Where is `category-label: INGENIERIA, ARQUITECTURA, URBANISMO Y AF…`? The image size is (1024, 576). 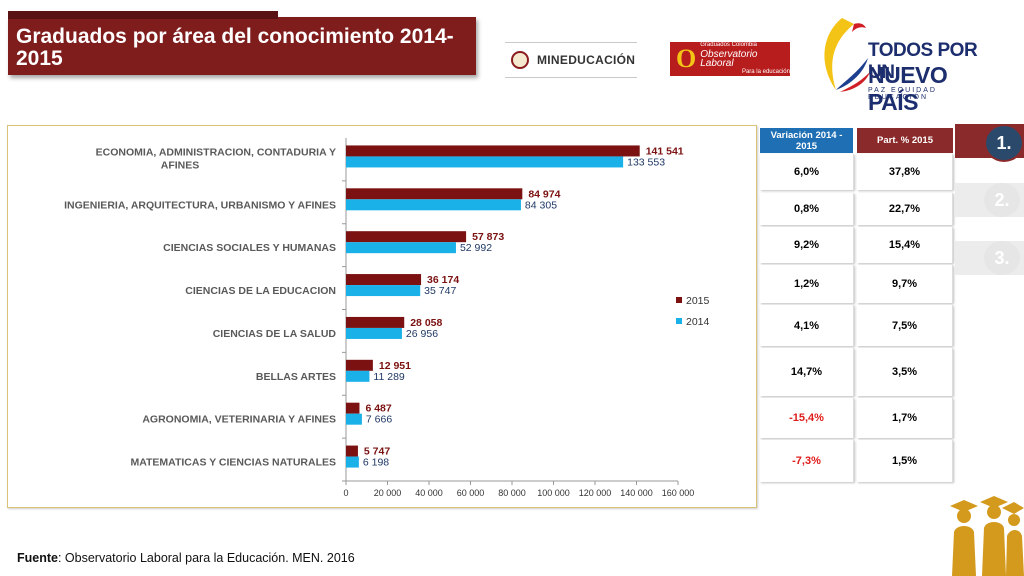
category-label: INGENIERIA, ARQUITECTURA, URBANISMO Y AF… is located at coordinates (200, 205).